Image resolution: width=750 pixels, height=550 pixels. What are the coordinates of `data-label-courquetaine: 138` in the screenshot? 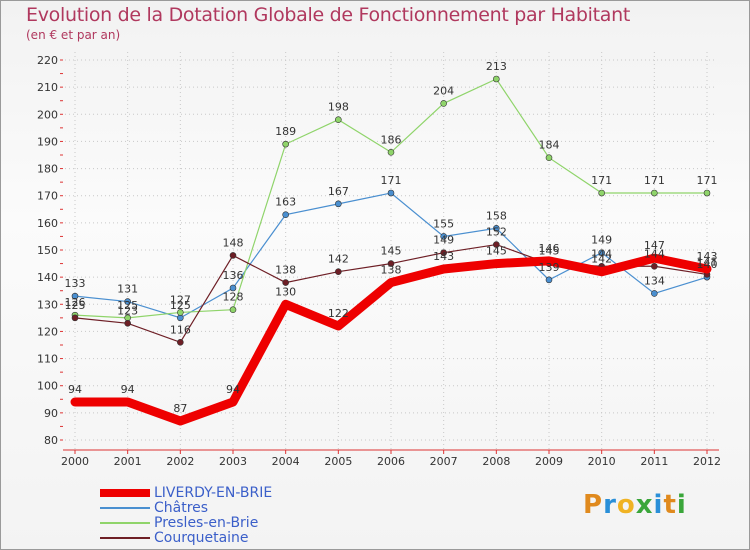 It's located at (285, 270).